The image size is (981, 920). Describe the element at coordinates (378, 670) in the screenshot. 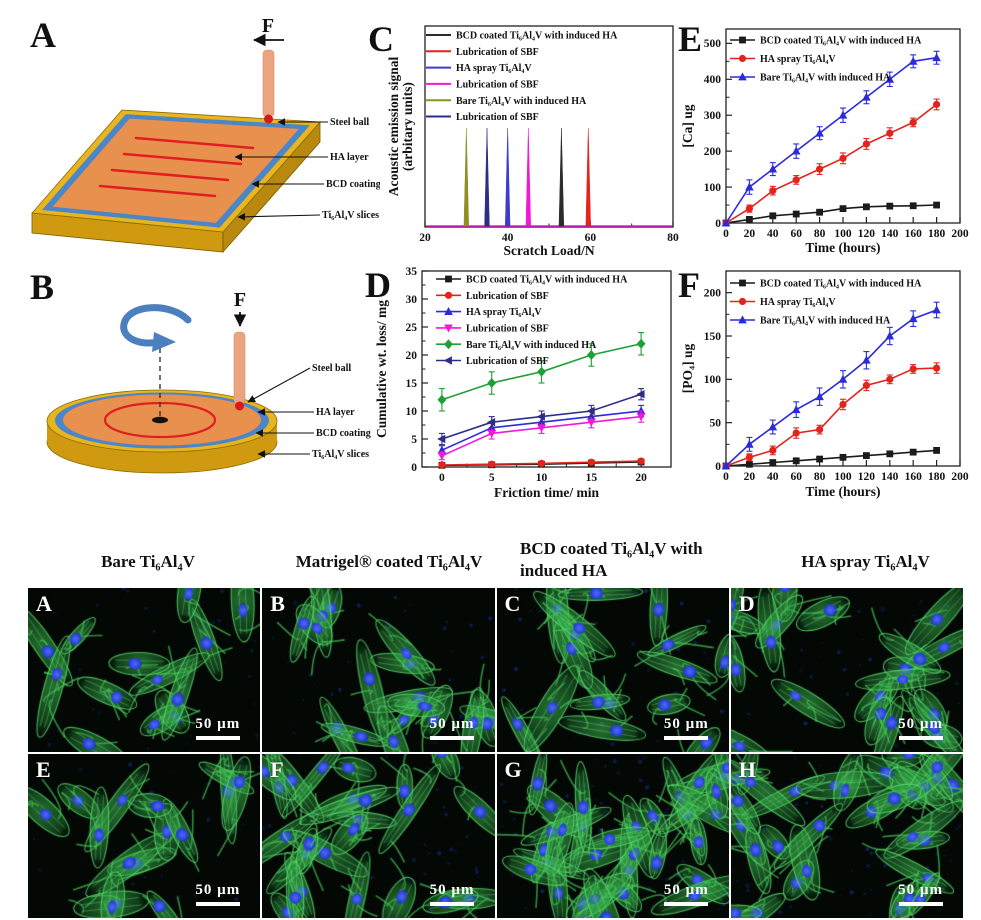

I see `micro-panel-b: B 50 µm` at that location.